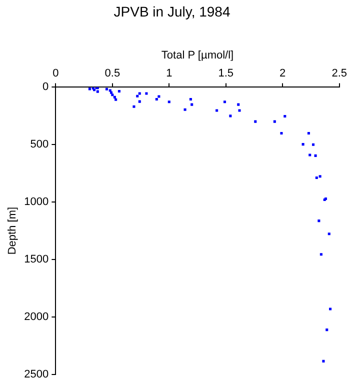  Describe the element at coordinates (340, 74) in the screenshot. I see `x-tick-label: 2.5` at that location.